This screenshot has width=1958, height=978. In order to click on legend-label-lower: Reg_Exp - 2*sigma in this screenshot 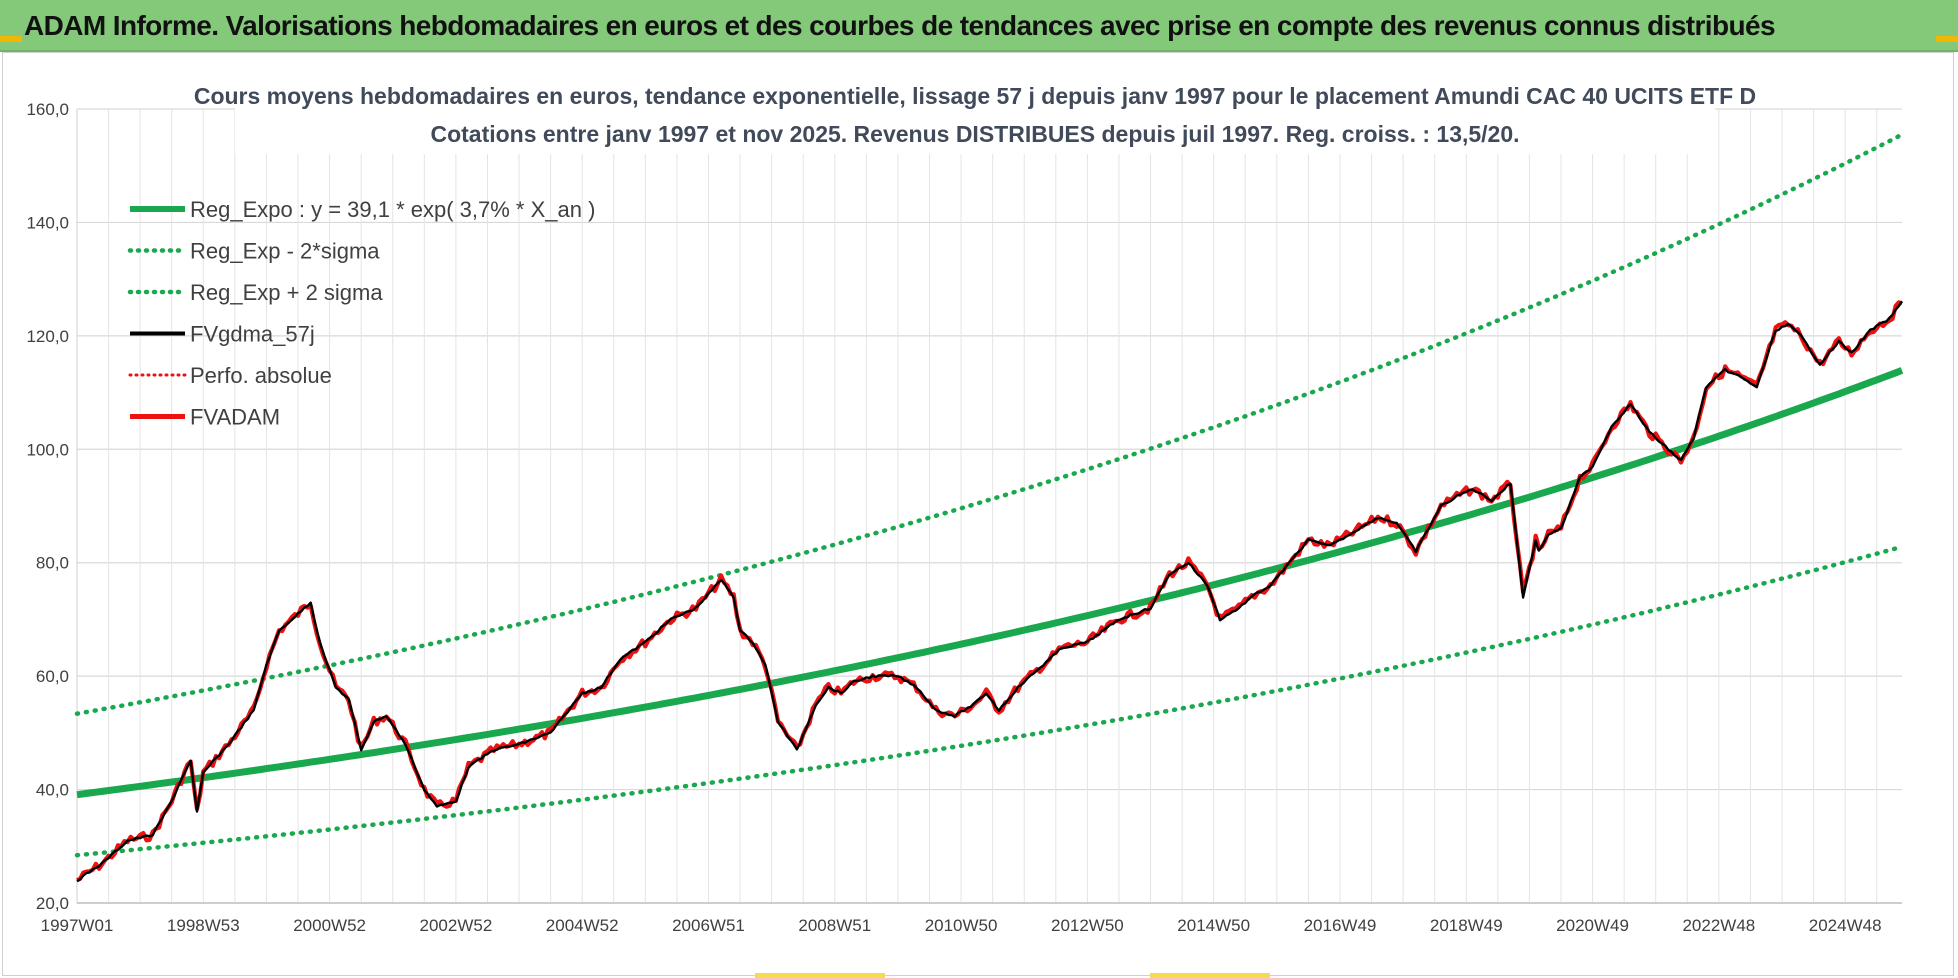, I will do `click(285, 251)`.